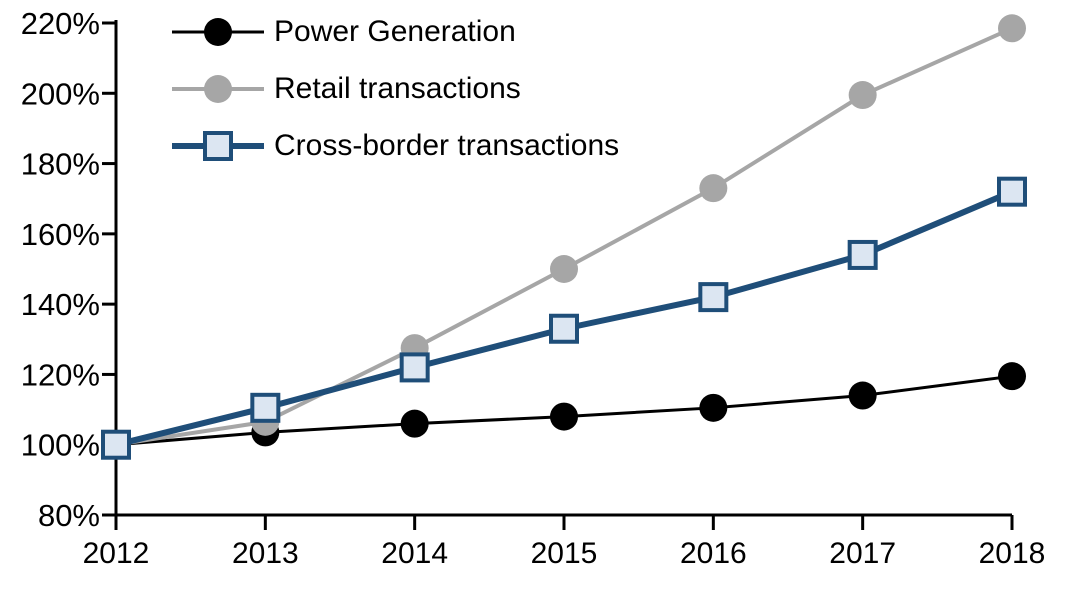  Describe the element at coordinates (265, 407) in the screenshot. I see `data-point-cross-border-transactions-2013` at that location.